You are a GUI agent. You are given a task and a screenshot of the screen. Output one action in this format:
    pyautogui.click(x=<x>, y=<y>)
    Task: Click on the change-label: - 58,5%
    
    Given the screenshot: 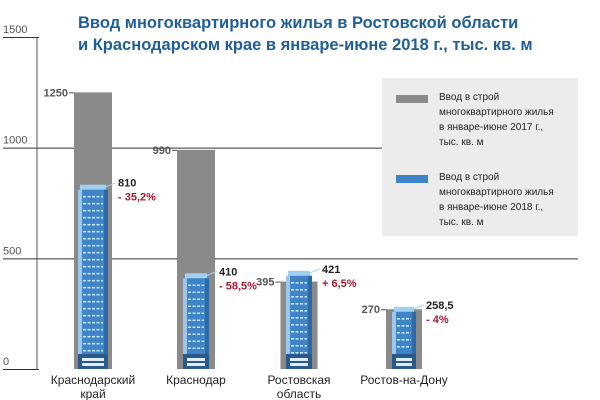 What is the action you would take?
    pyautogui.click(x=238, y=286)
    